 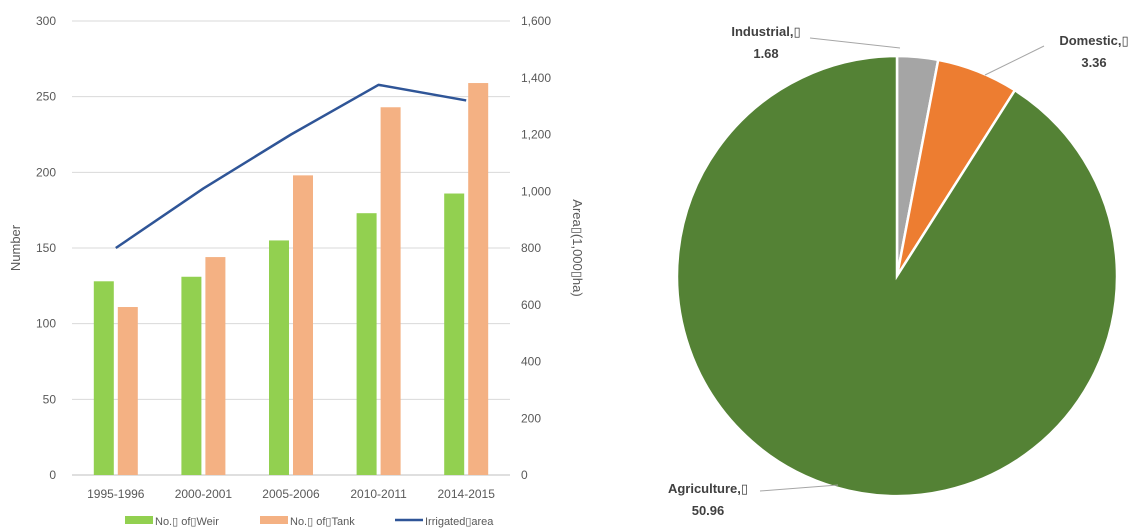 I want to click on x-tick-label: 2014-2015, so click(x=467, y=494).